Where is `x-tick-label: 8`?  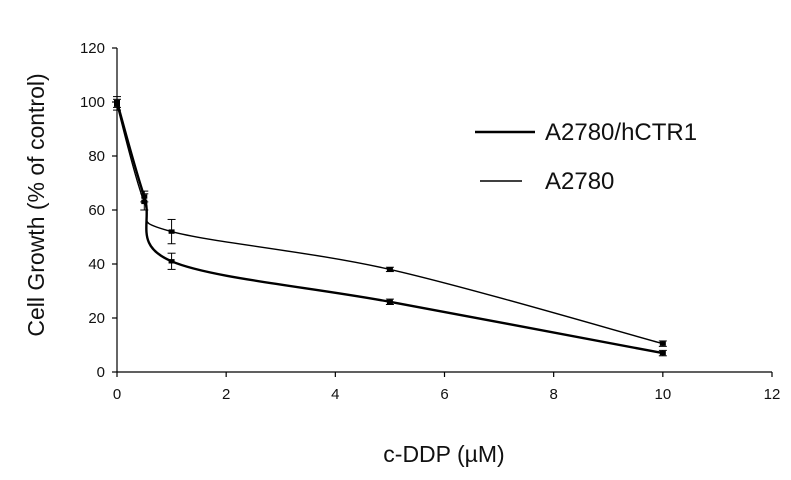 x-tick-label: 8 is located at coordinates (553, 394).